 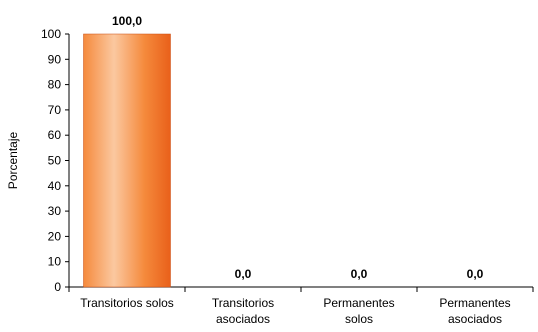 What do you see at coordinates (55, 59) in the screenshot?
I see `y-tick-label: 90` at bounding box center [55, 59].